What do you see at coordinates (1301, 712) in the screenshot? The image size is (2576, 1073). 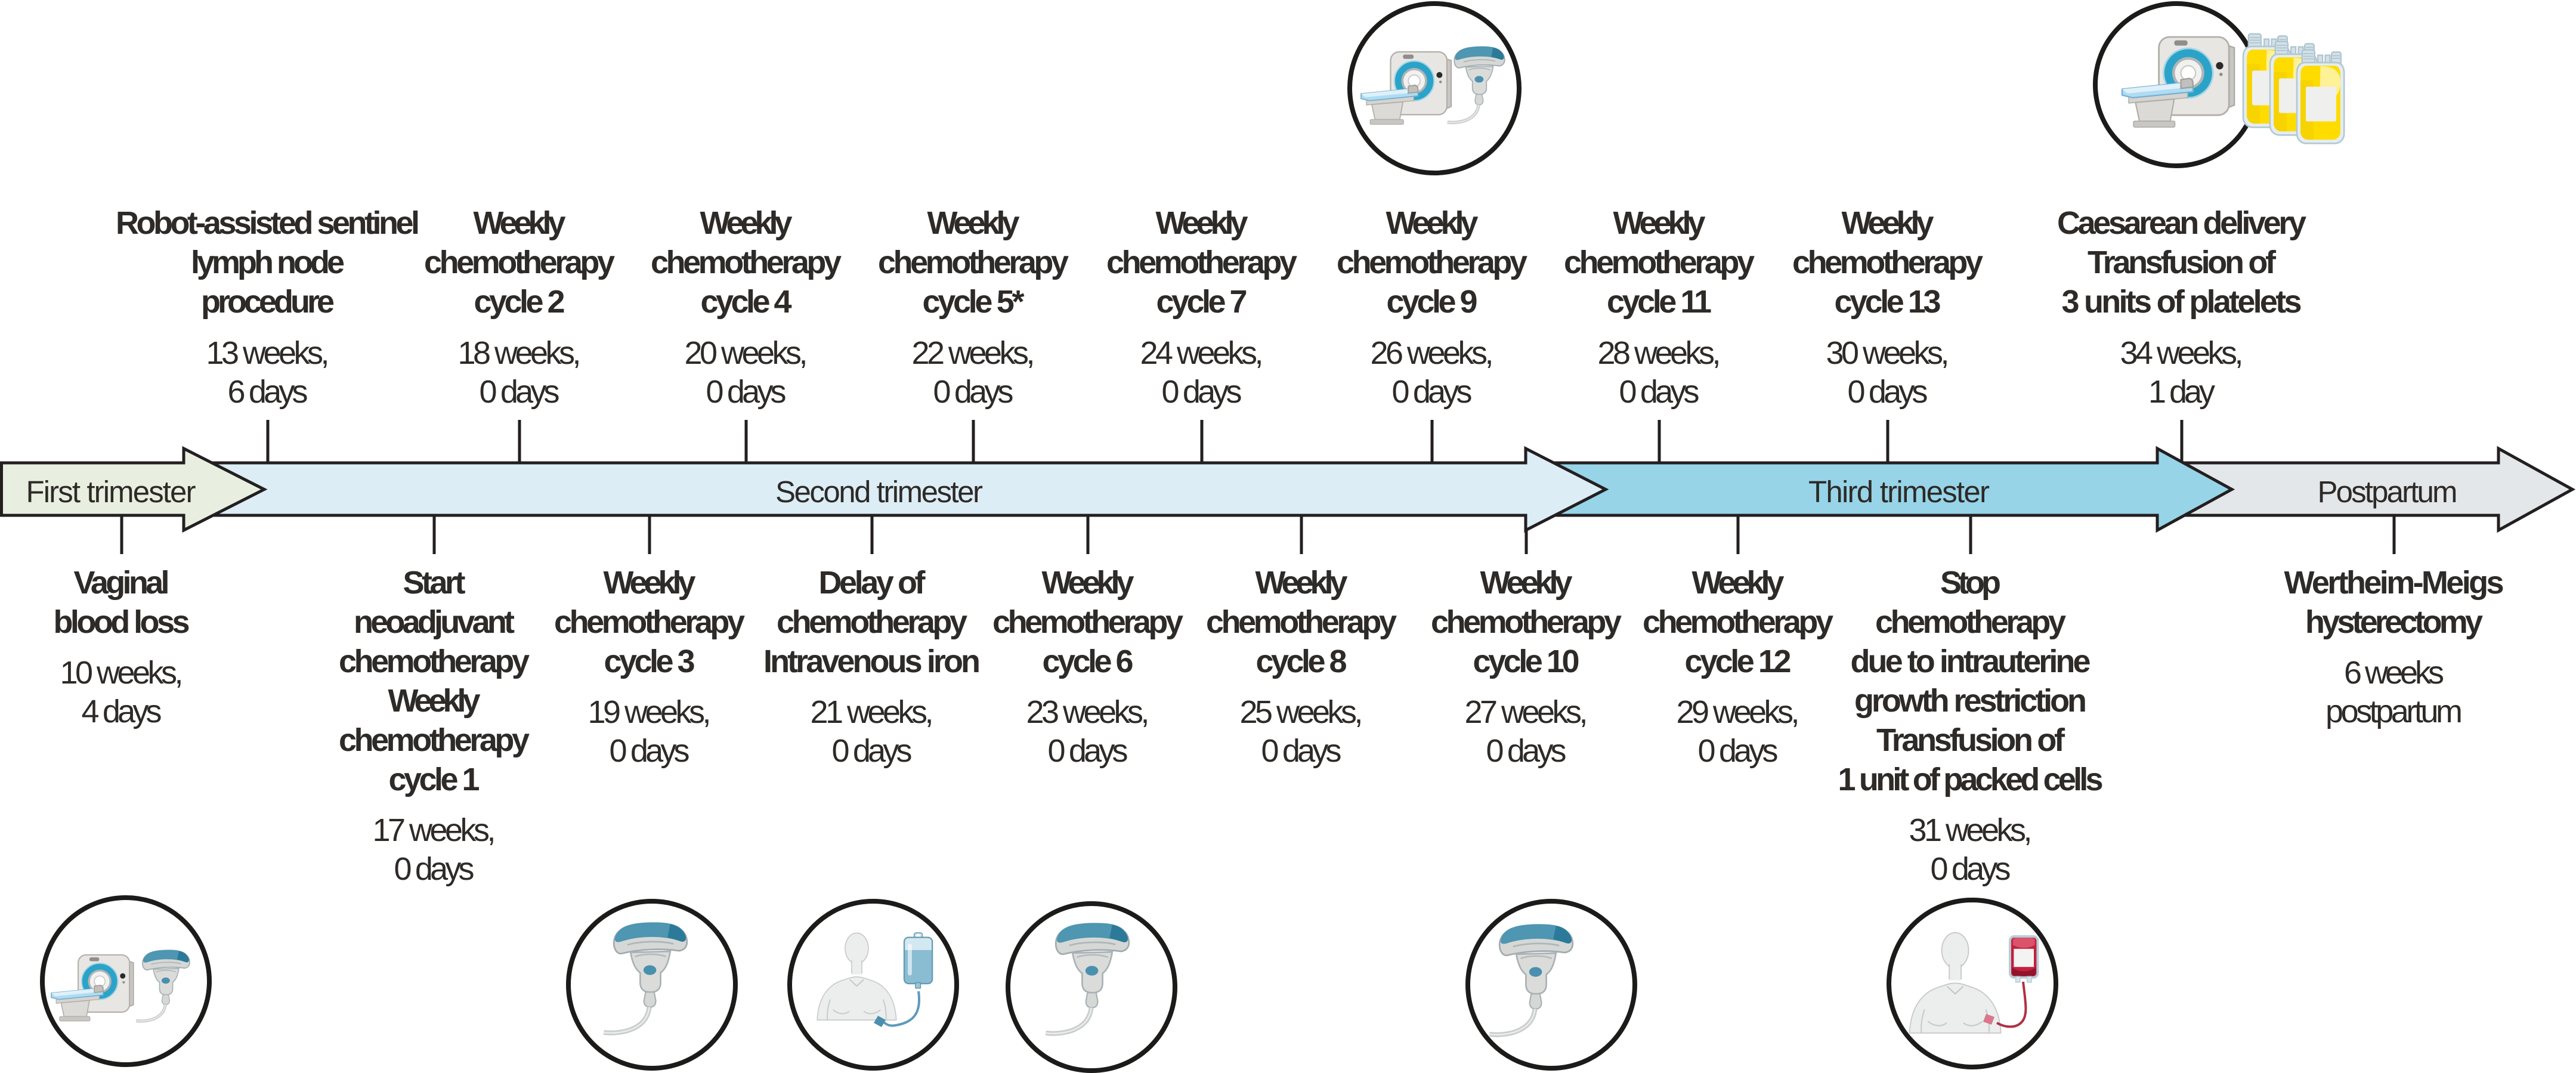 I see `svg-text: 25 weeks,` at bounding box center [1301, 712].